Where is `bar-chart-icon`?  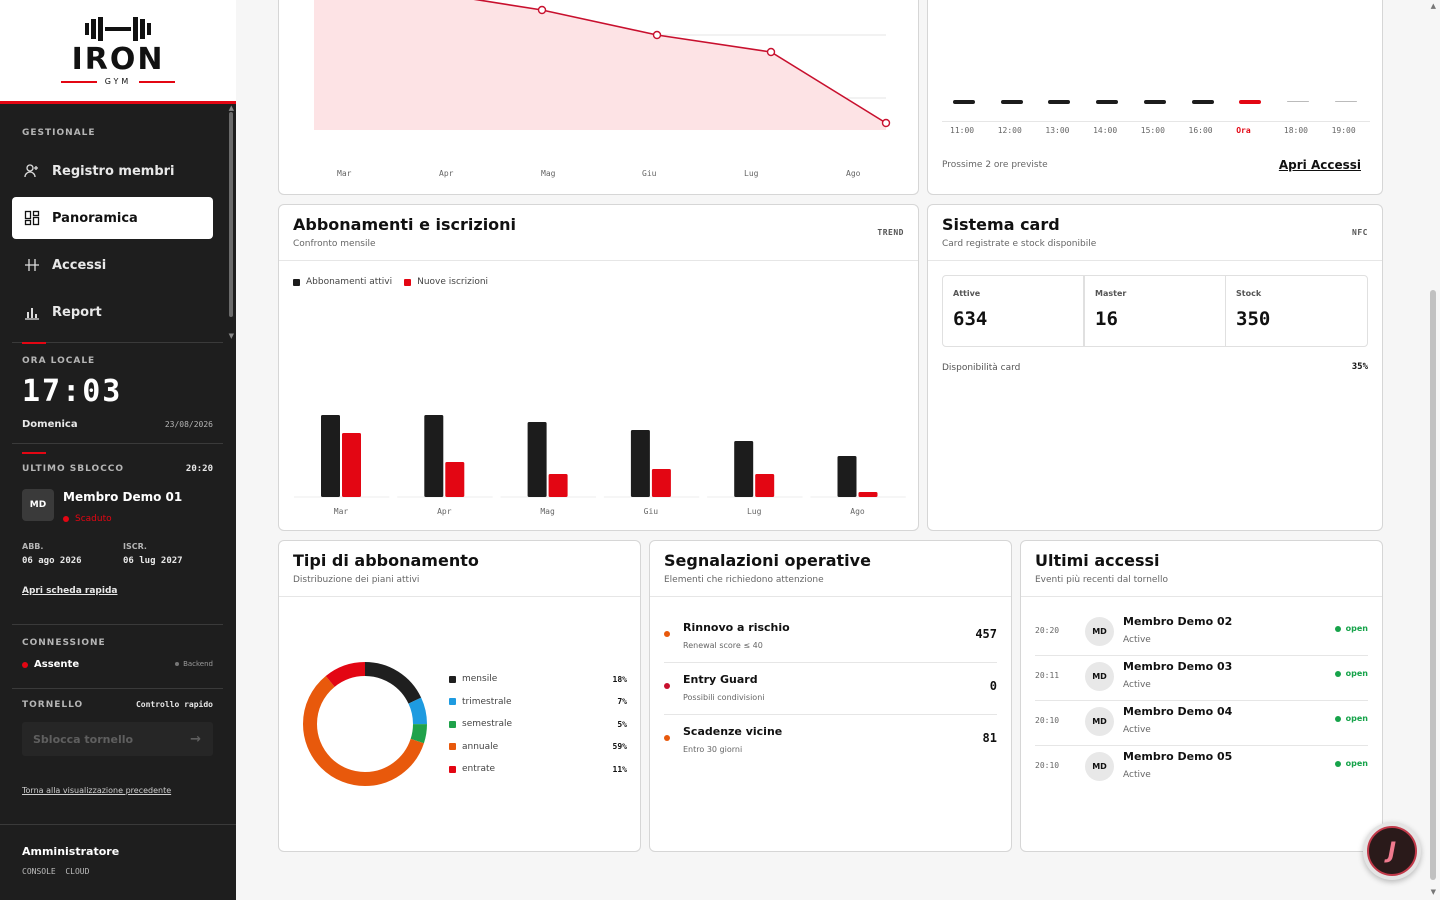 bar-chart-icon is located at coordinates (32, 312).